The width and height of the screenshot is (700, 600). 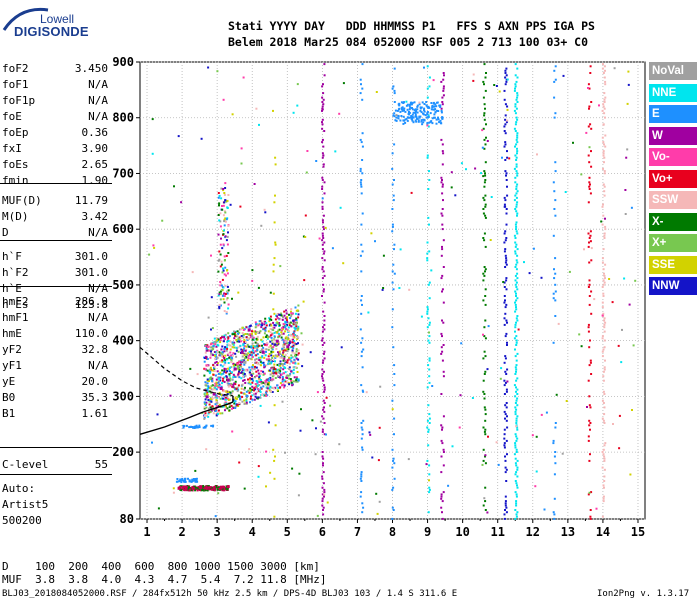 What do you see at coordinates (95, 132) in the screenshot?
I see `param-value: 0.36` at bounding box center [95, 132].